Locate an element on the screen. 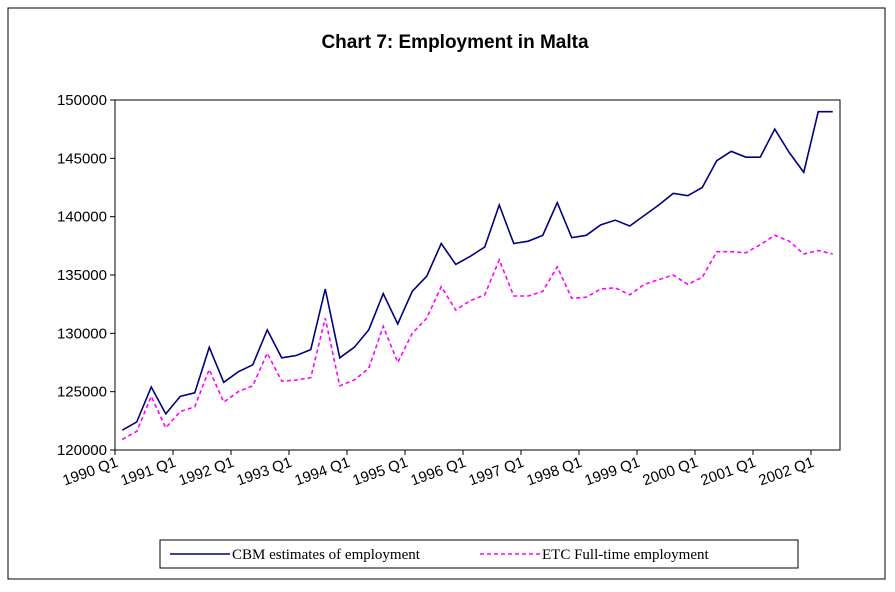 The image size is (895, 592). legend-label: CBM estimates of employment is located at coordinates (326, 555).